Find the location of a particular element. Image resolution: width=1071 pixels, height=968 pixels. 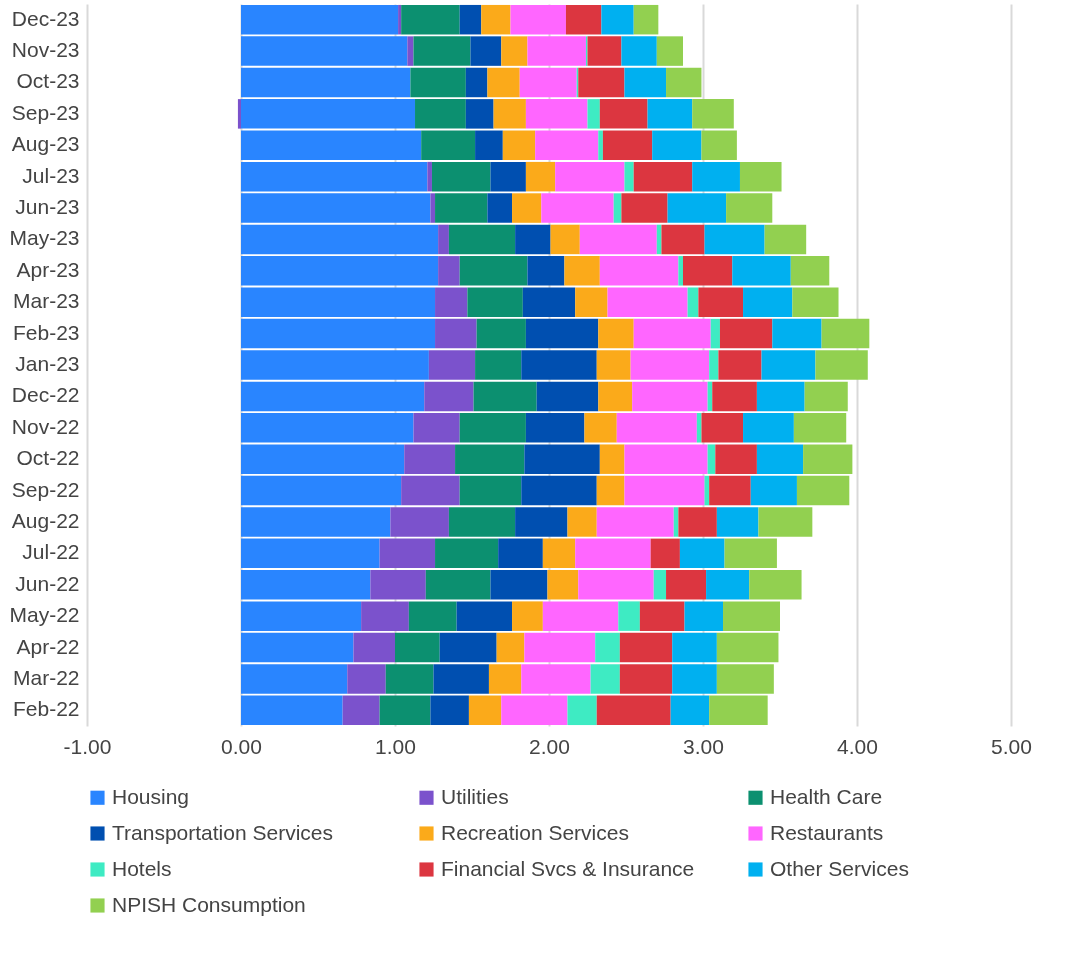

y-tick-label: Dec-23 is located at coordinates (45, 18).